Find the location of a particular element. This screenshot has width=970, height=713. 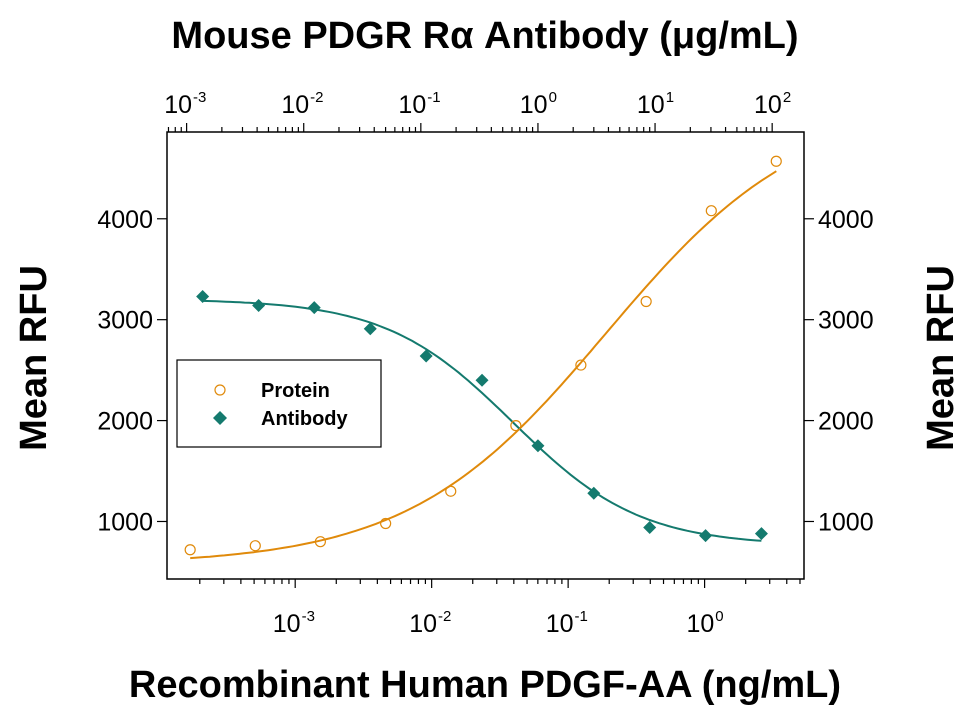

top-tick-label-exponent: 0 is located at coordinates (553, 97).